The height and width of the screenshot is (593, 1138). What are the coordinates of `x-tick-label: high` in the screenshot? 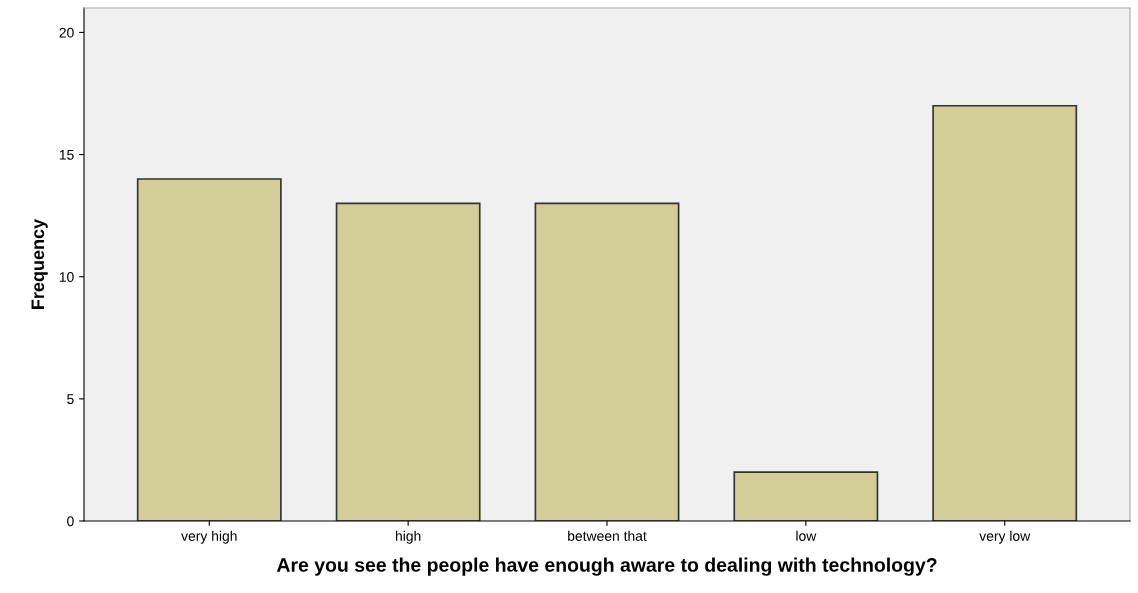 It's located at (408, 537).